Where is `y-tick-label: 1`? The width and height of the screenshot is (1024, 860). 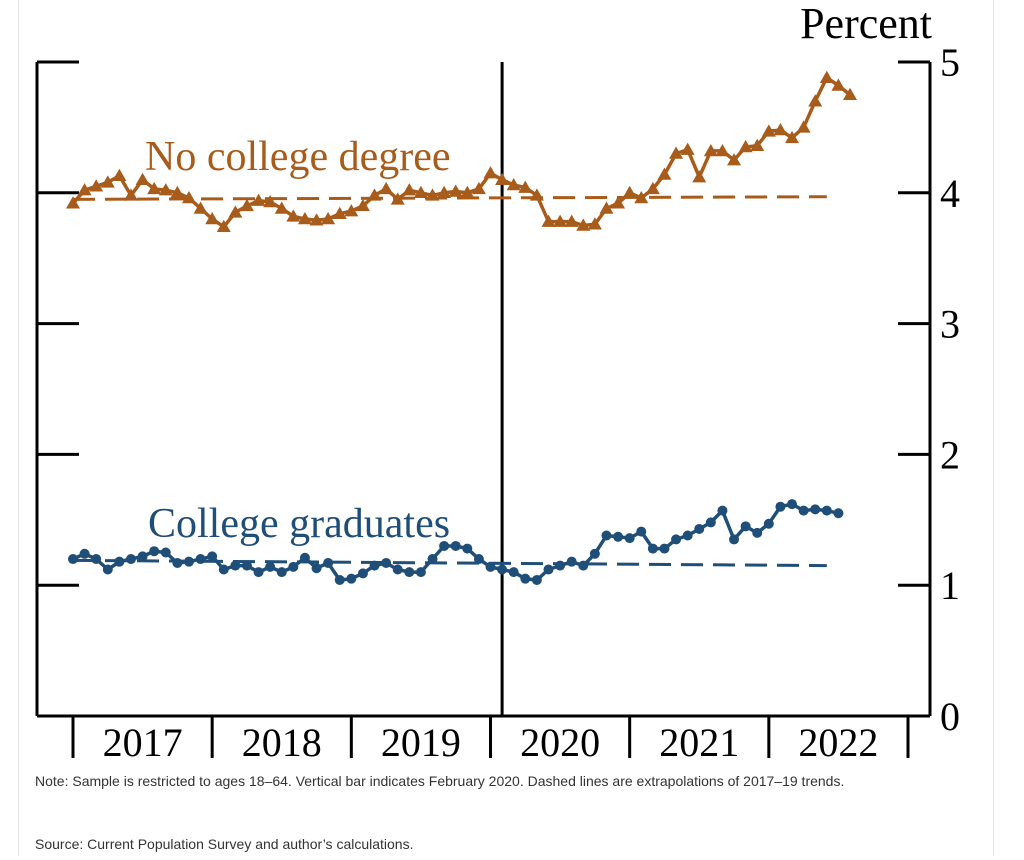
y-tick-label: 1 is located at coordinates (950, 585).